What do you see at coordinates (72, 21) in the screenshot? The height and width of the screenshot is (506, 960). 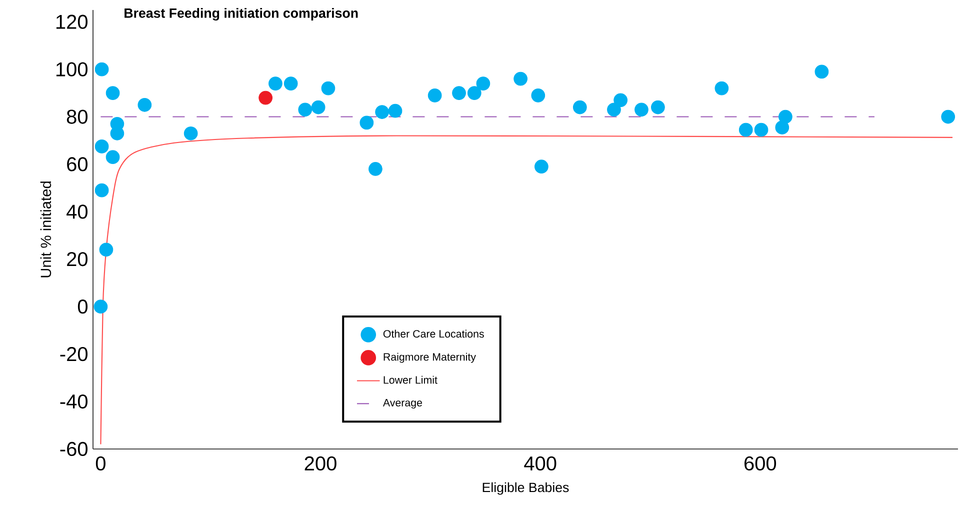 I see `y-tick-label: 120` at bounding box center [72, 21].